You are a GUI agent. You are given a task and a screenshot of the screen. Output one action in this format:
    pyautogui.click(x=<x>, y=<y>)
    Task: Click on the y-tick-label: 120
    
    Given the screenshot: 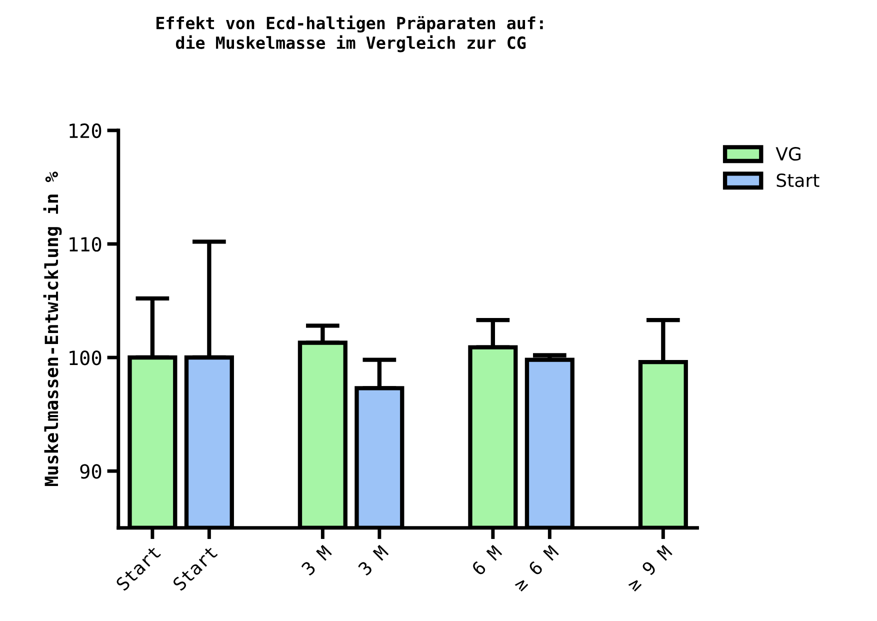 What is the action you would take?
    pyautogui.click(x=86, y=130)
    